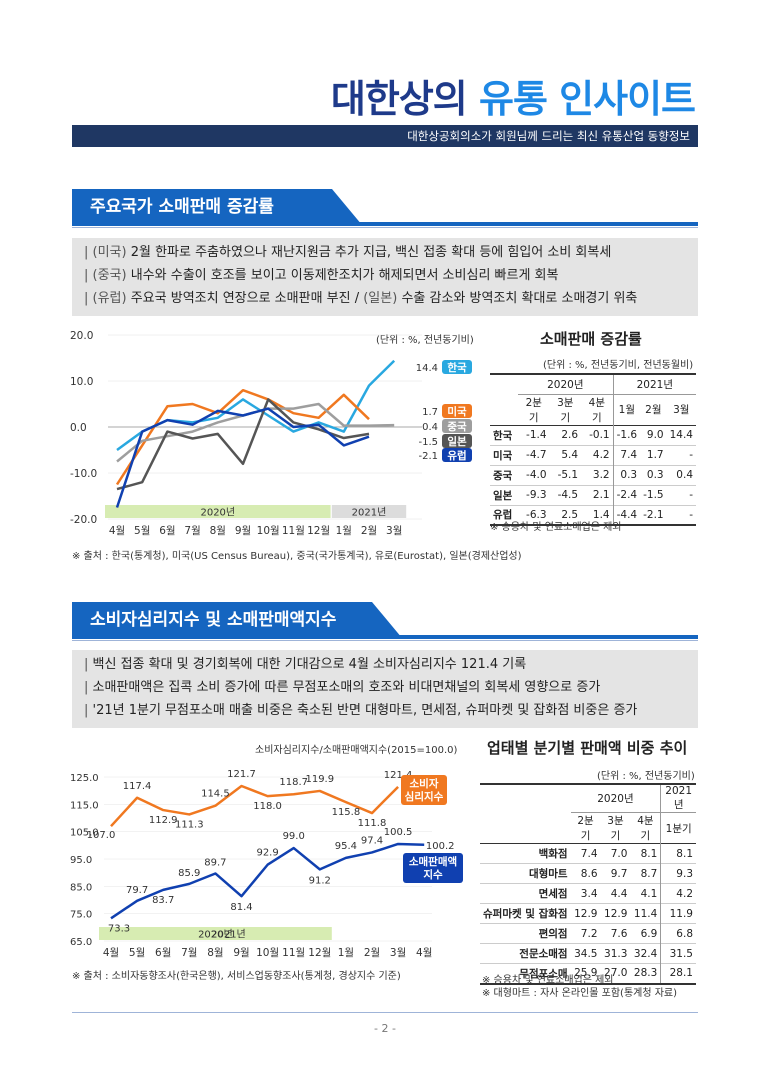 The image size is (770, 1090). I want to click on data-label: 121.7, so click(241, 774).